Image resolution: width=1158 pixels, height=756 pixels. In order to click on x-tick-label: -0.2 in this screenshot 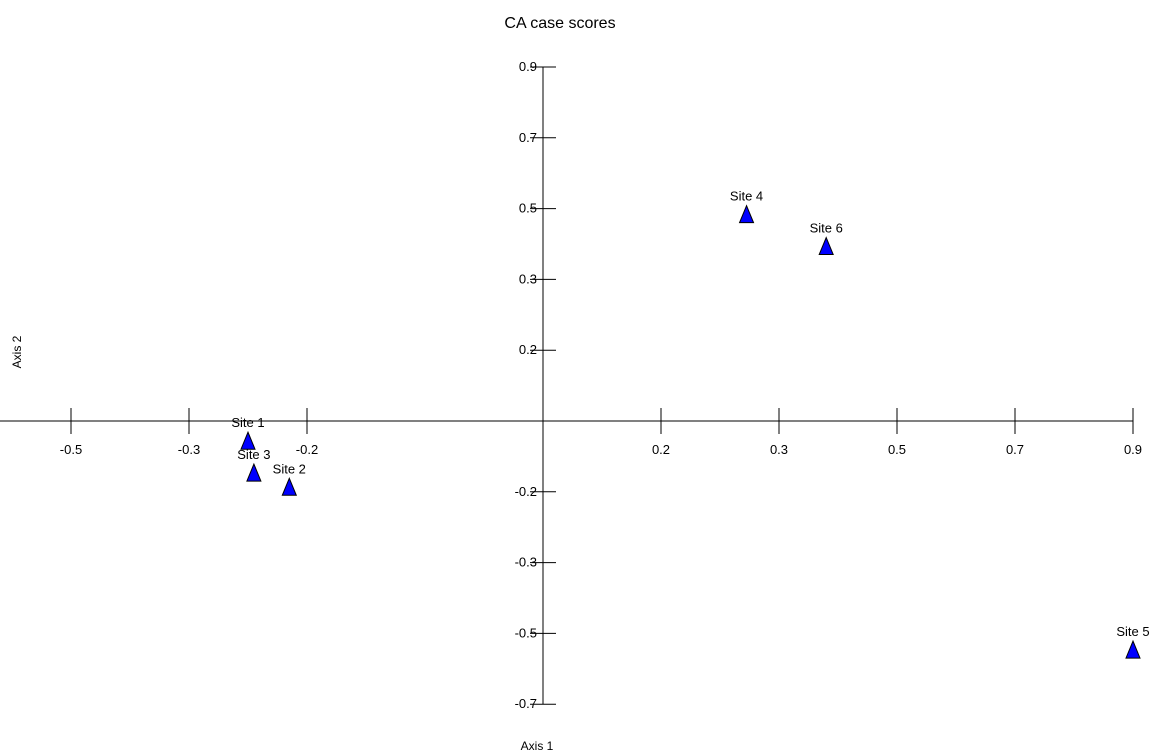, I will do `click(307, 449)`.